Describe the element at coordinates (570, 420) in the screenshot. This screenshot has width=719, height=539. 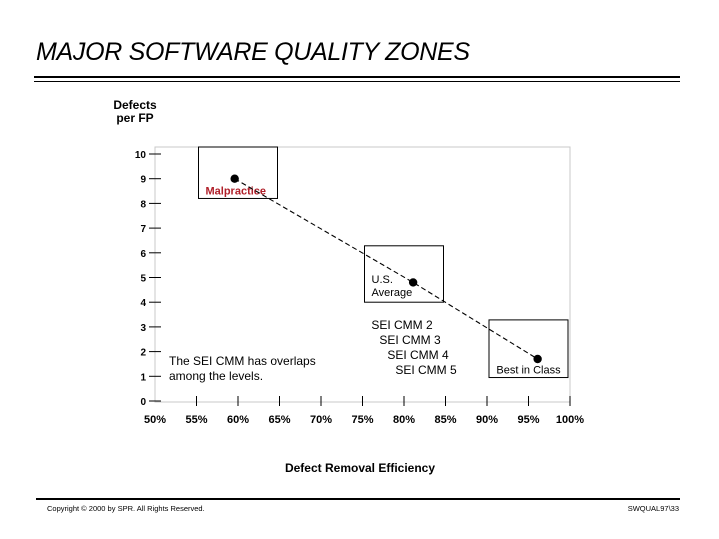
I see `x-tick-label: 100%` at that location.